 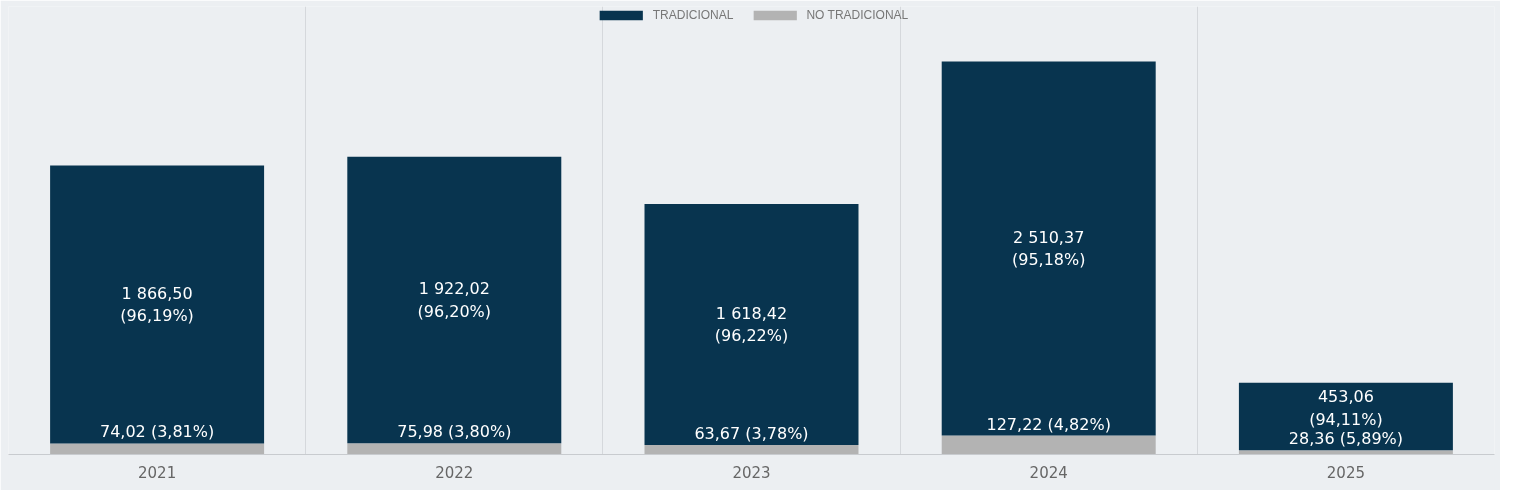 I want to click on data-label: 453,06 (94,11%), so click(x=1346, y=408).